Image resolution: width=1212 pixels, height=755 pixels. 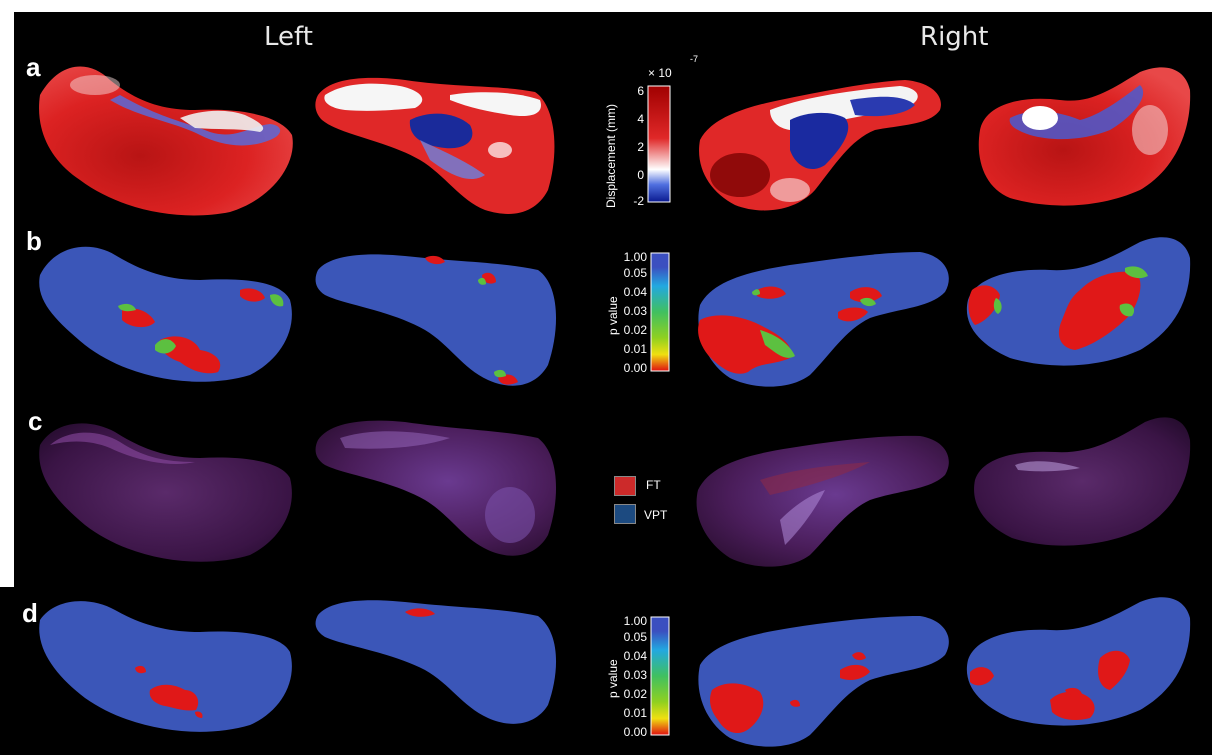 I want to click on row-label-d: d, so click(x=30, y=613).